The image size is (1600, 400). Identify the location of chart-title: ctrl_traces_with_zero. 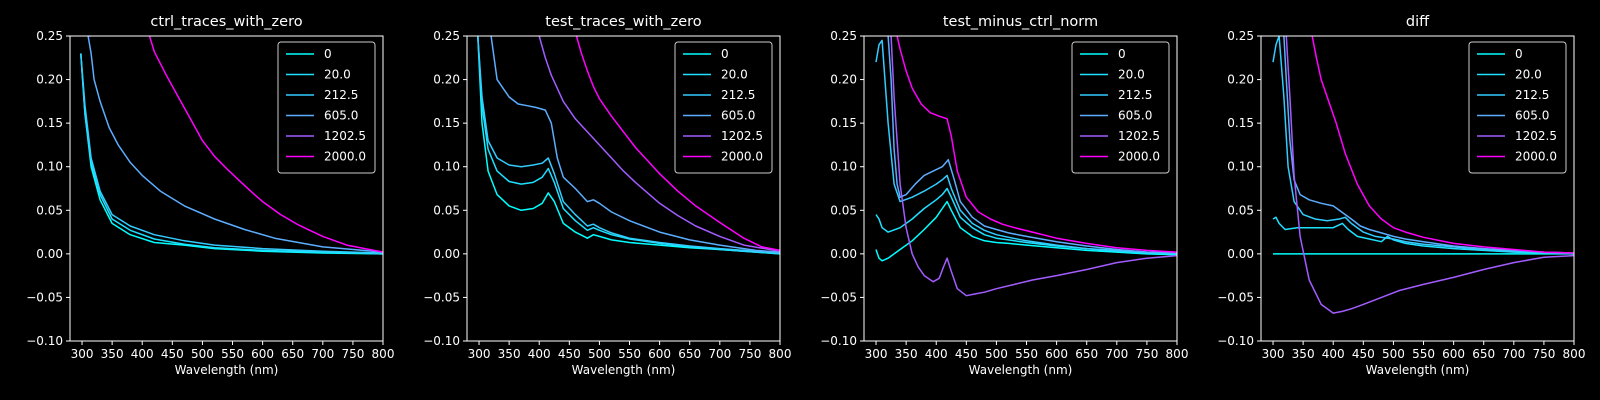
(226, 22).